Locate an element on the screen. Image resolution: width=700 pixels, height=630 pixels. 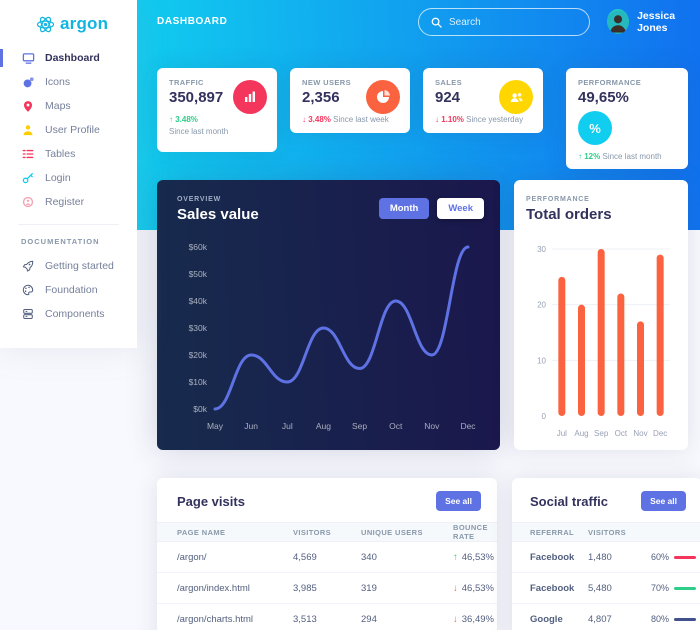
stat-footer: ↑ 12% Since last month is located at coordinates (627, 157).